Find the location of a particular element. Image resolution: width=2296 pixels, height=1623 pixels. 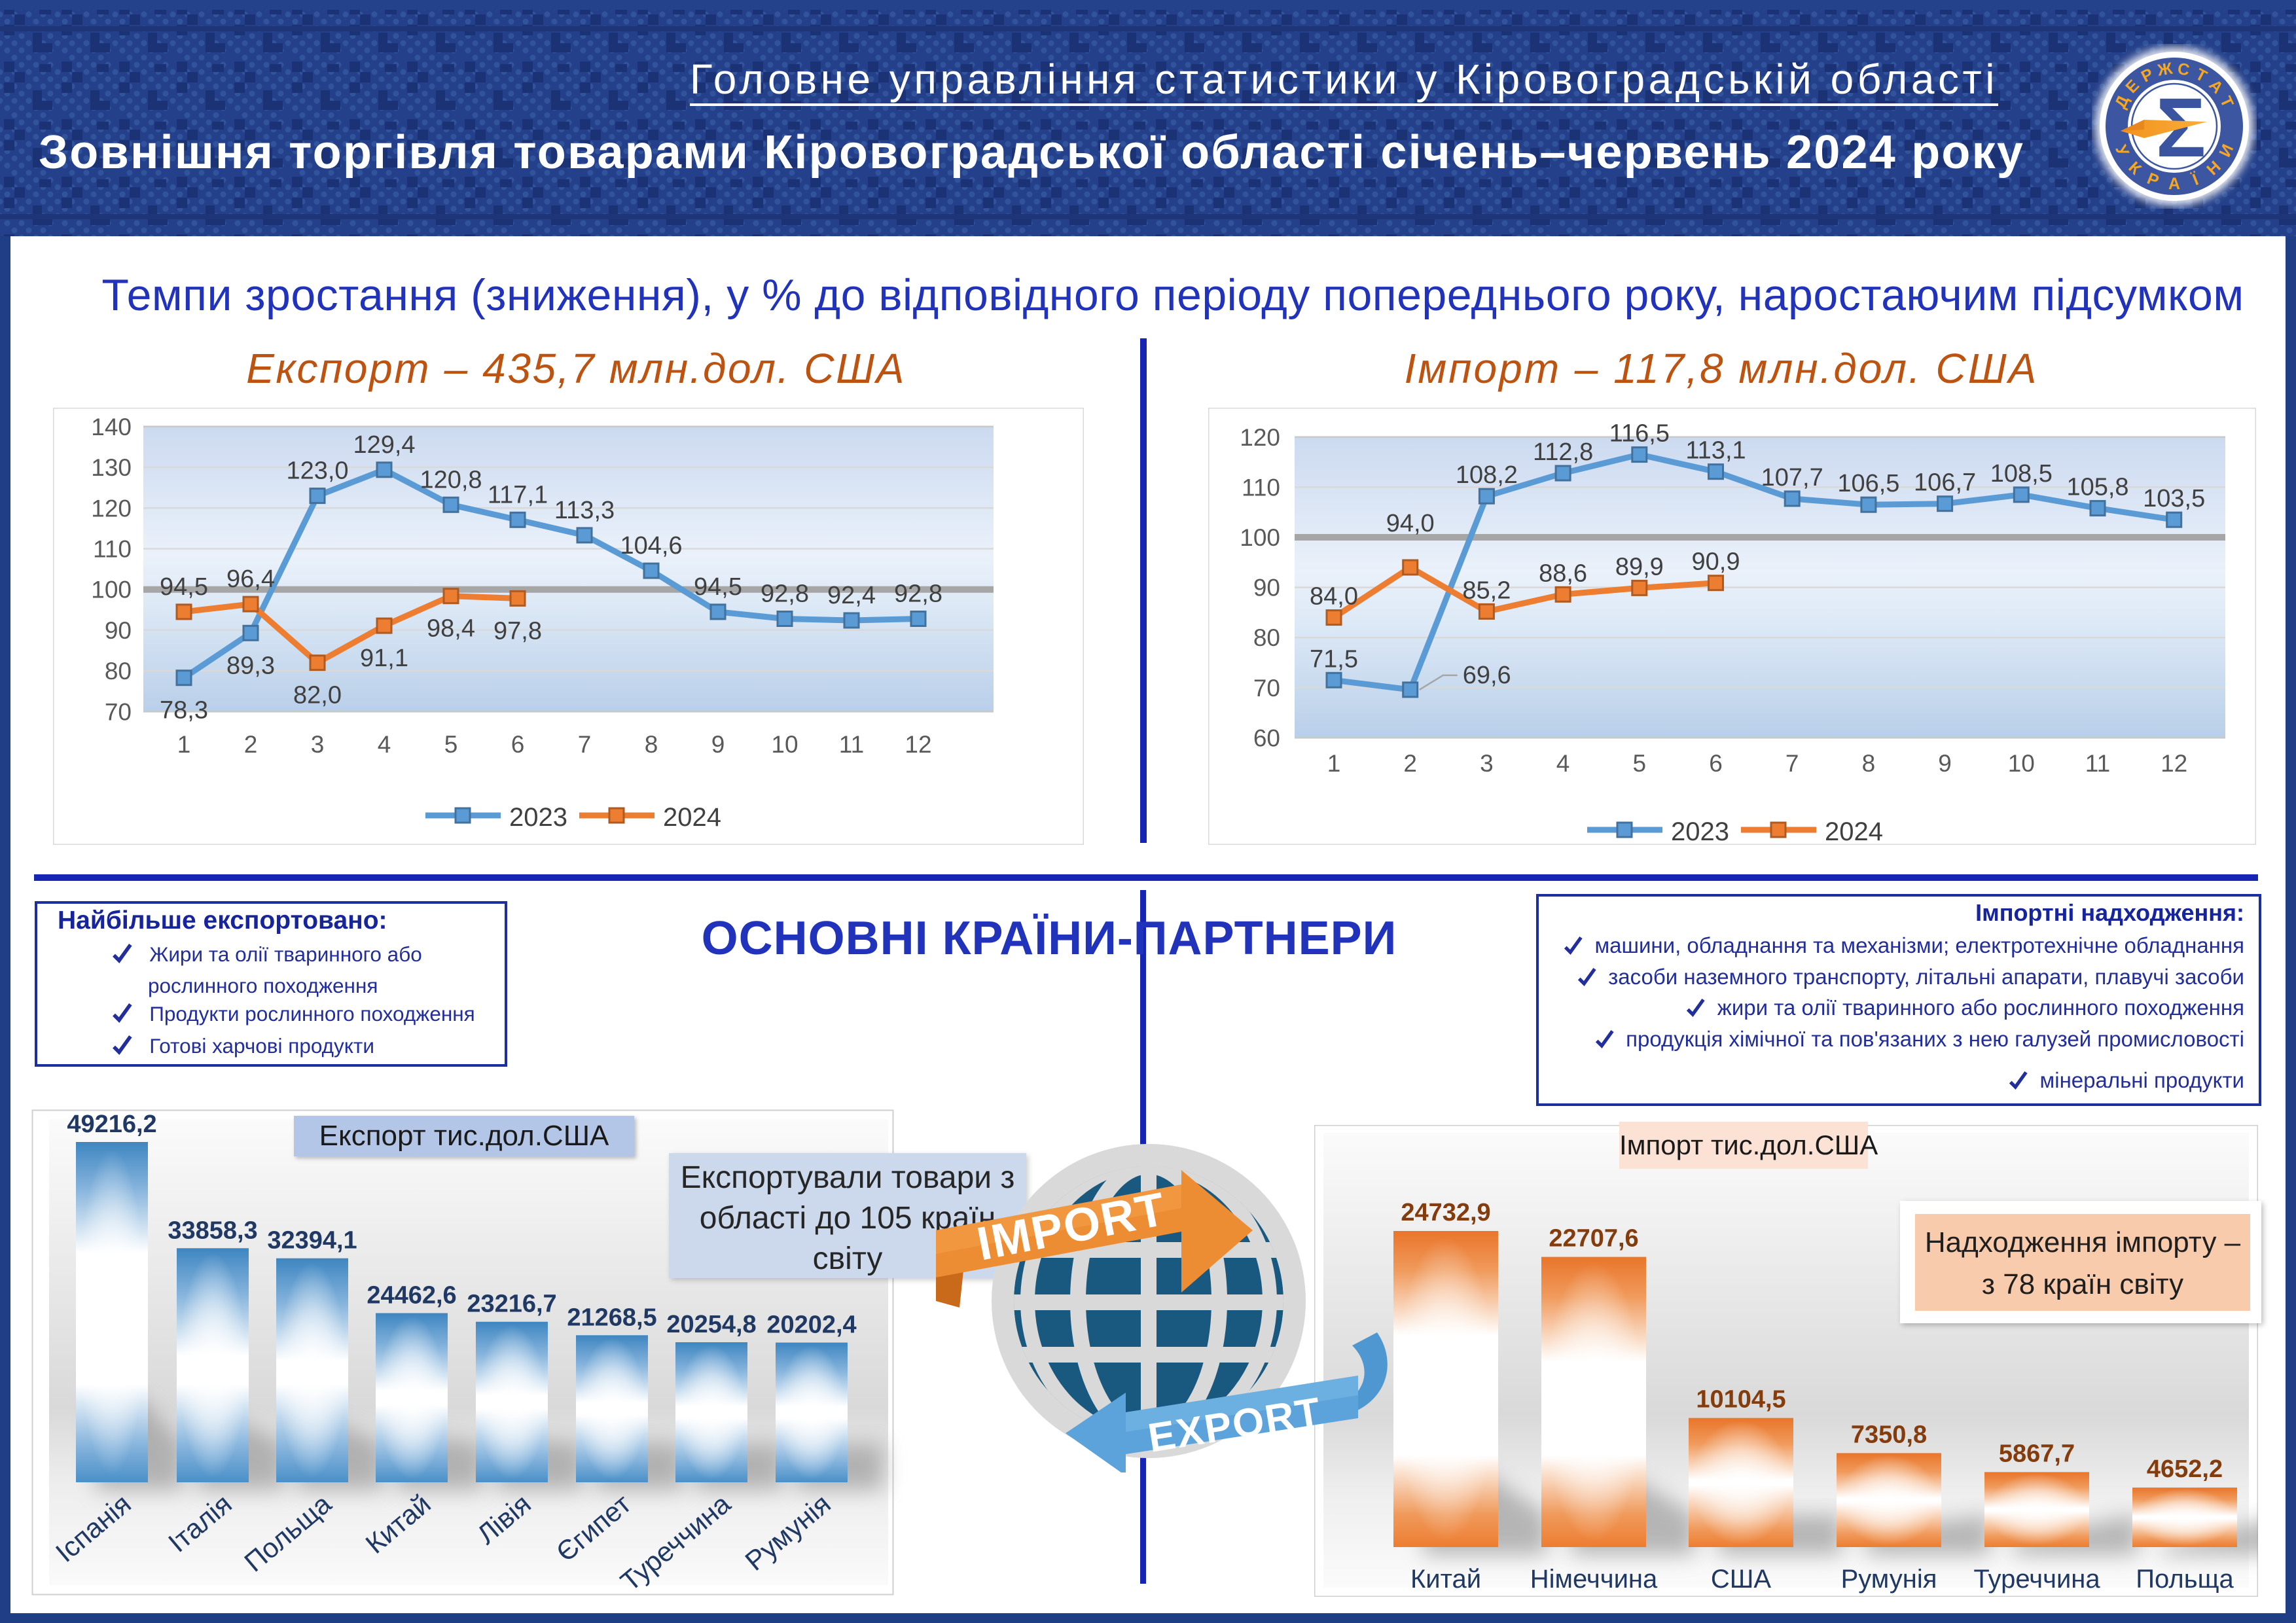

svg-text: 84,0 is located at coordinates (1334, 597).